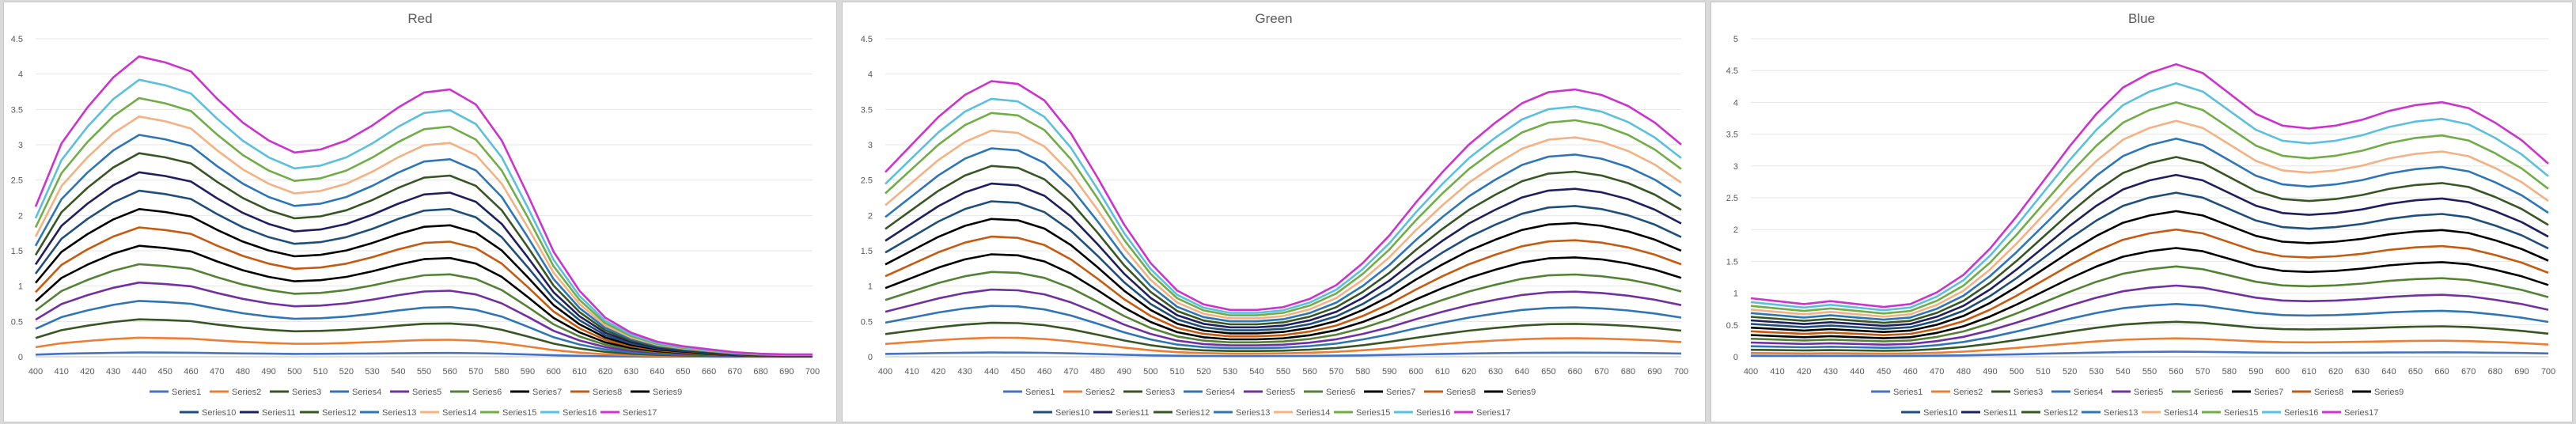 The width and height of the screenshot is (2576, 424). Describe the element at coordinates (1495, 372) in the screenshot. I see `x-tick-label: 630` at that location.